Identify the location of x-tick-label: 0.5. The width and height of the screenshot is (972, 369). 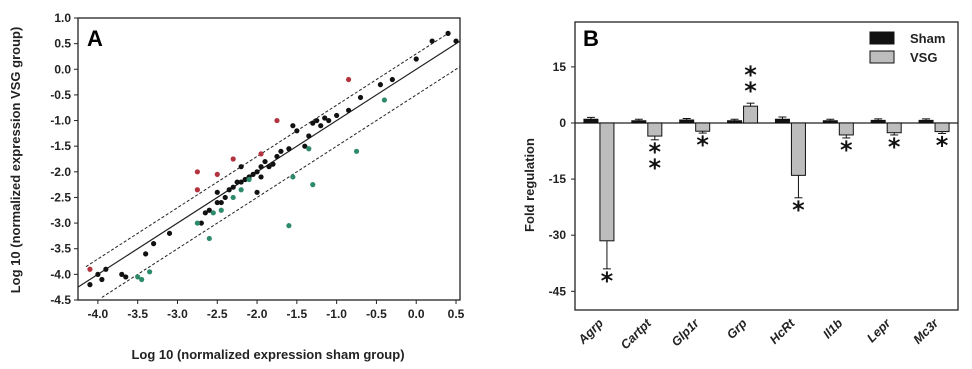
(456, 314).